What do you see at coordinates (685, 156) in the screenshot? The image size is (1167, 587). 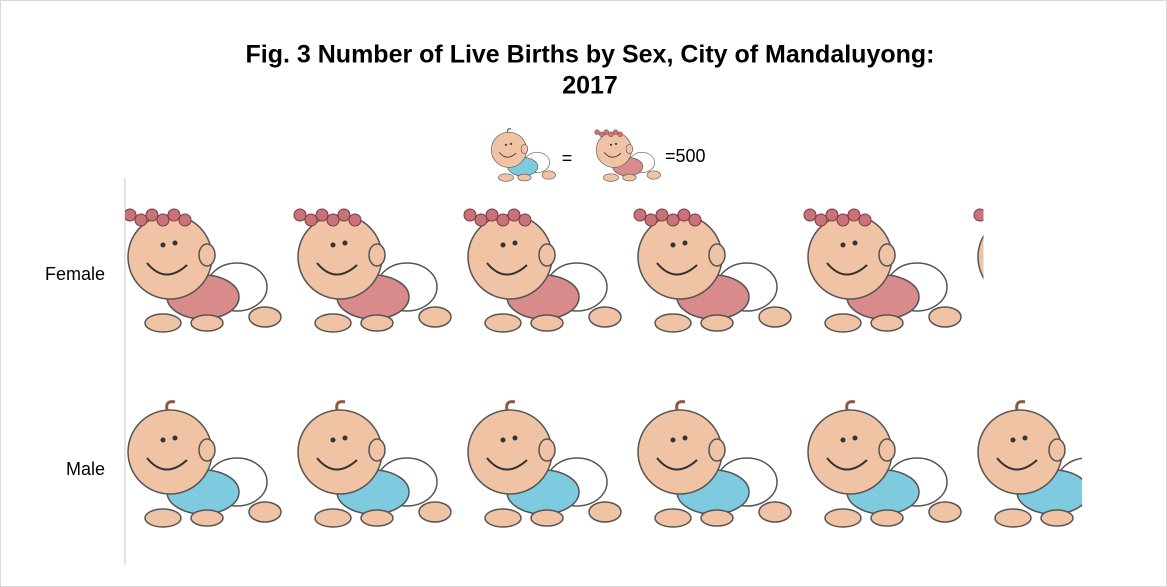 I see `legend-unit: =500` at bounding box center [685, 156].